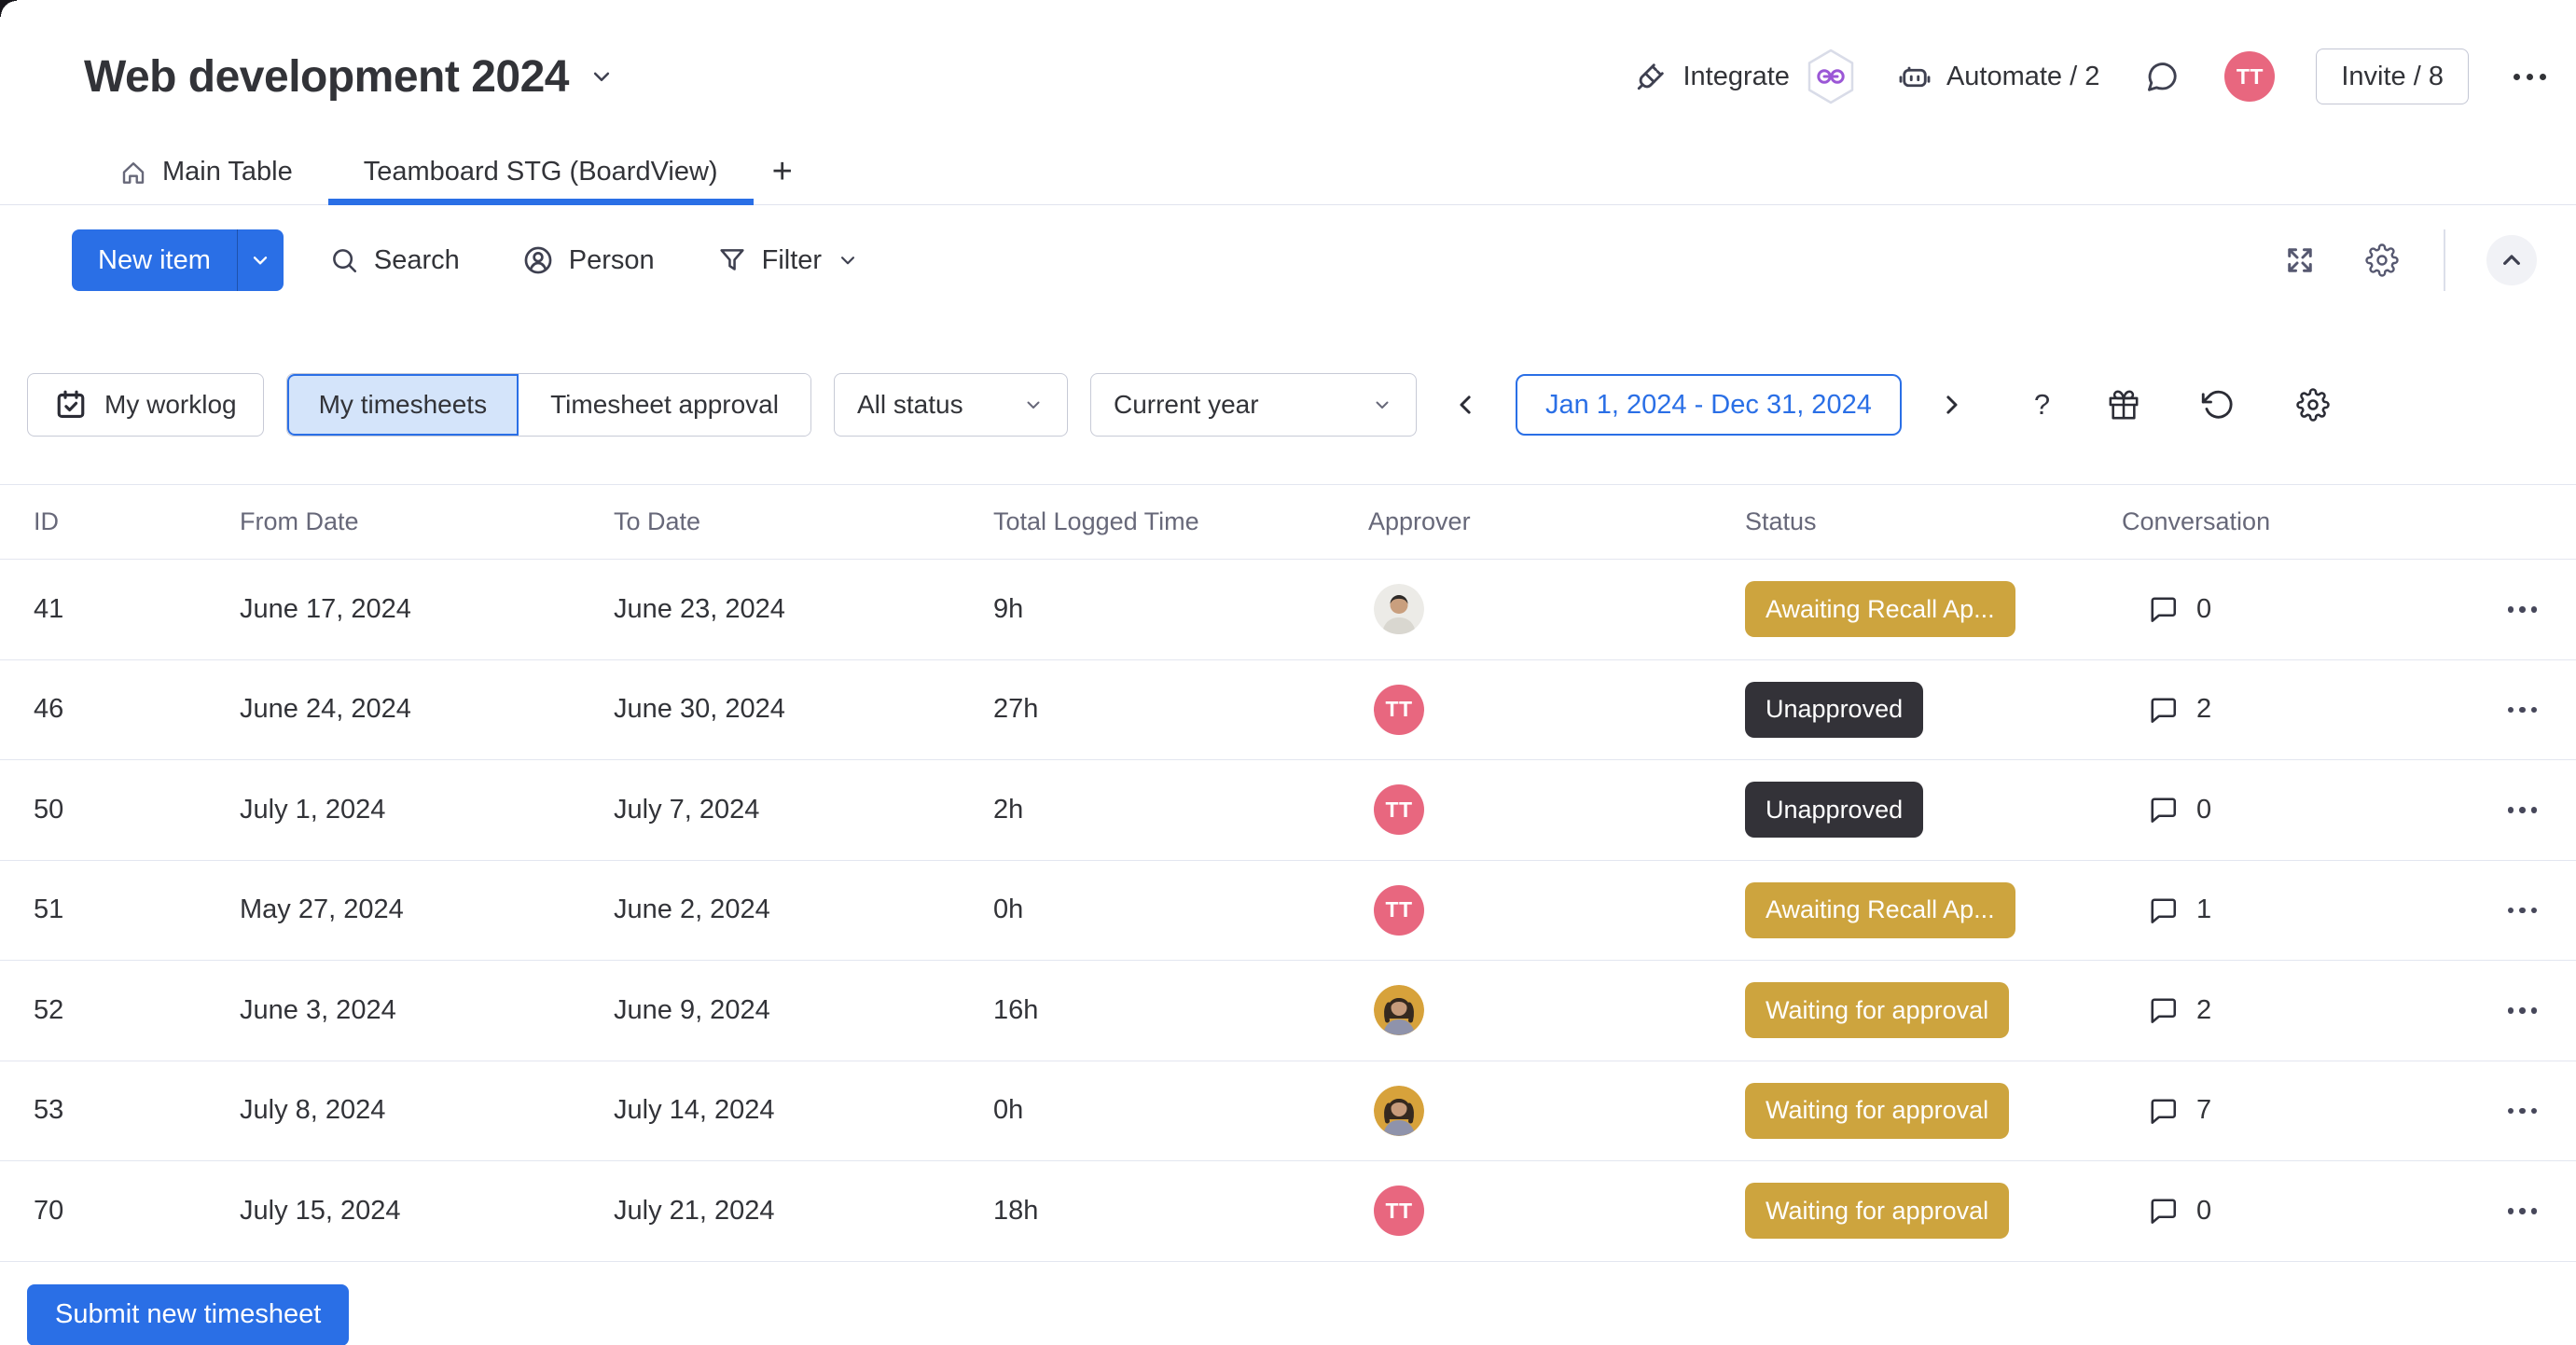 This screenshot has width=2576, height=1345. What do you see at coordinates (1096, 521) in the screenshot?
I see `column-header-total-logged-time: Total Logged Time` at bounding box center [1096, 521].